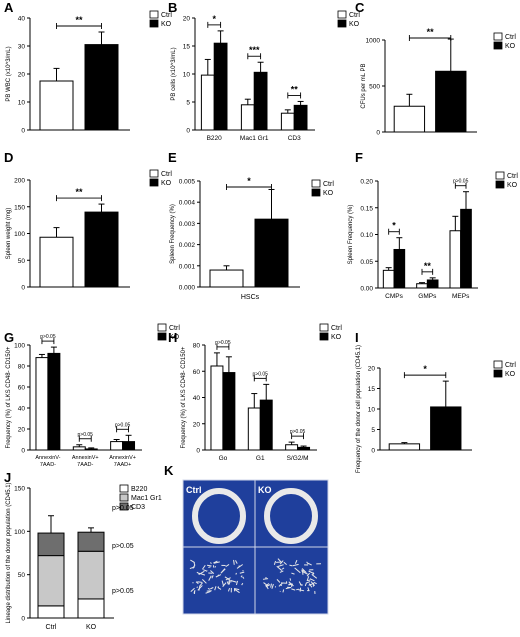 This screenshot has width=520, height=637. I want to click on y-tick-label: 200, so click(19, 181).